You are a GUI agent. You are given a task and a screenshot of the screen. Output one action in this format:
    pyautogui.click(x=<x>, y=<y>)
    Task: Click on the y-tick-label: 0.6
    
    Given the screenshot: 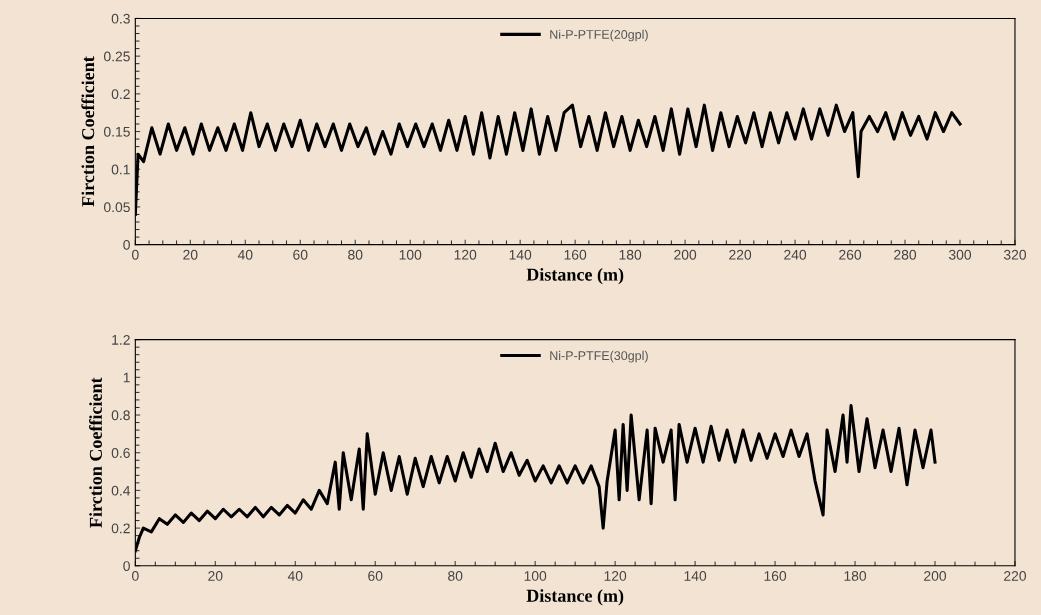 What is the action you would take?
    pyautogui.click(x=120, y=453)
    